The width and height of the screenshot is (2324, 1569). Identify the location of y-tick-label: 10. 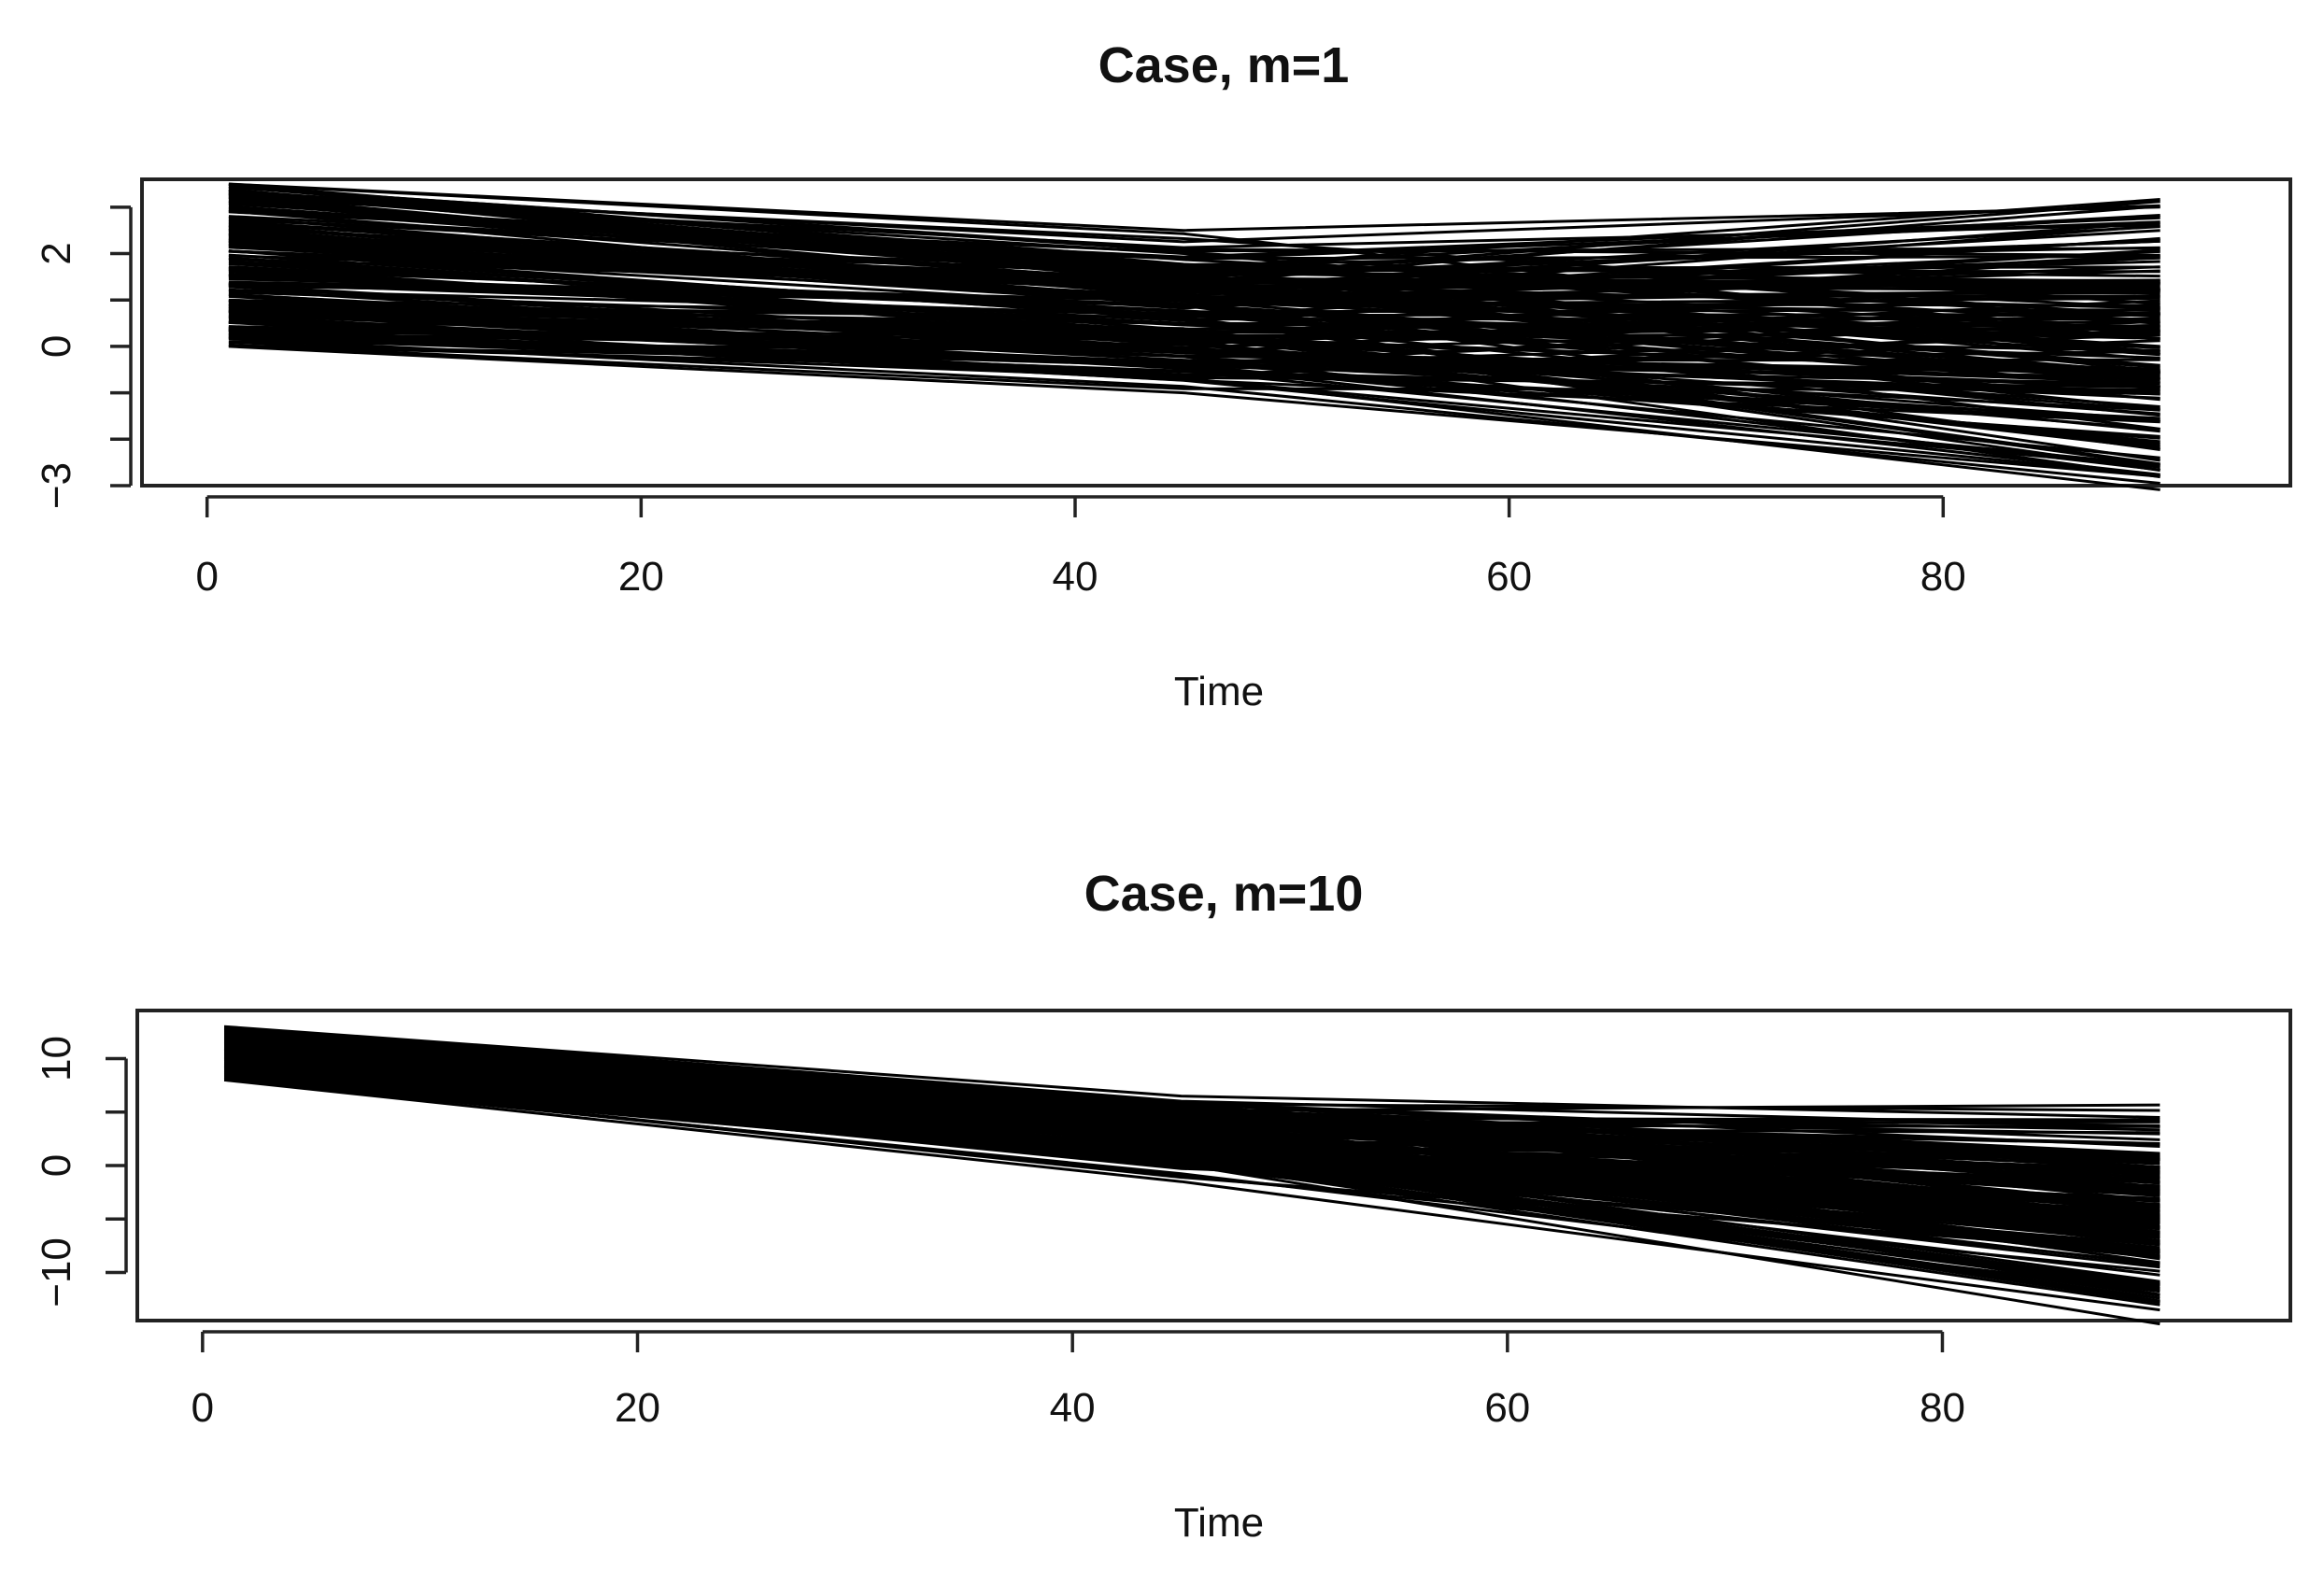
(56, 1058).